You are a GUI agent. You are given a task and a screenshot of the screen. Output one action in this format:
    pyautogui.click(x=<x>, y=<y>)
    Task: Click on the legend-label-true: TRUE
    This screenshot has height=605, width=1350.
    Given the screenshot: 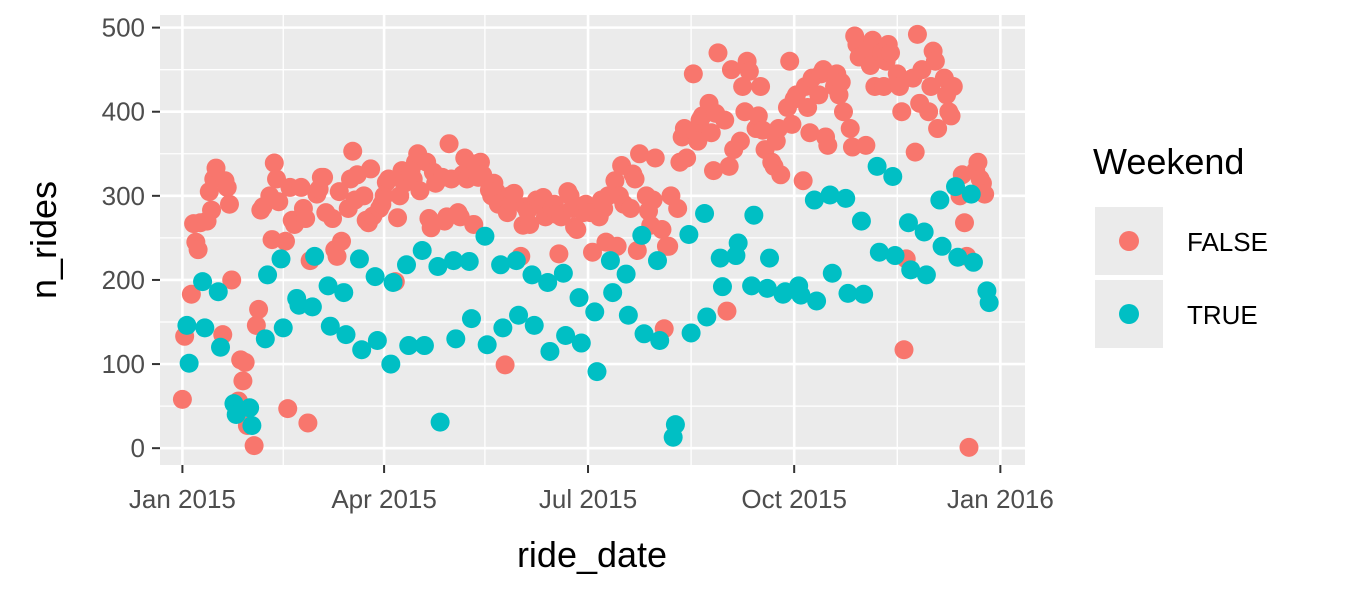 What is the action you would take?
    pyautogui.click(x=1222, y=315)
    